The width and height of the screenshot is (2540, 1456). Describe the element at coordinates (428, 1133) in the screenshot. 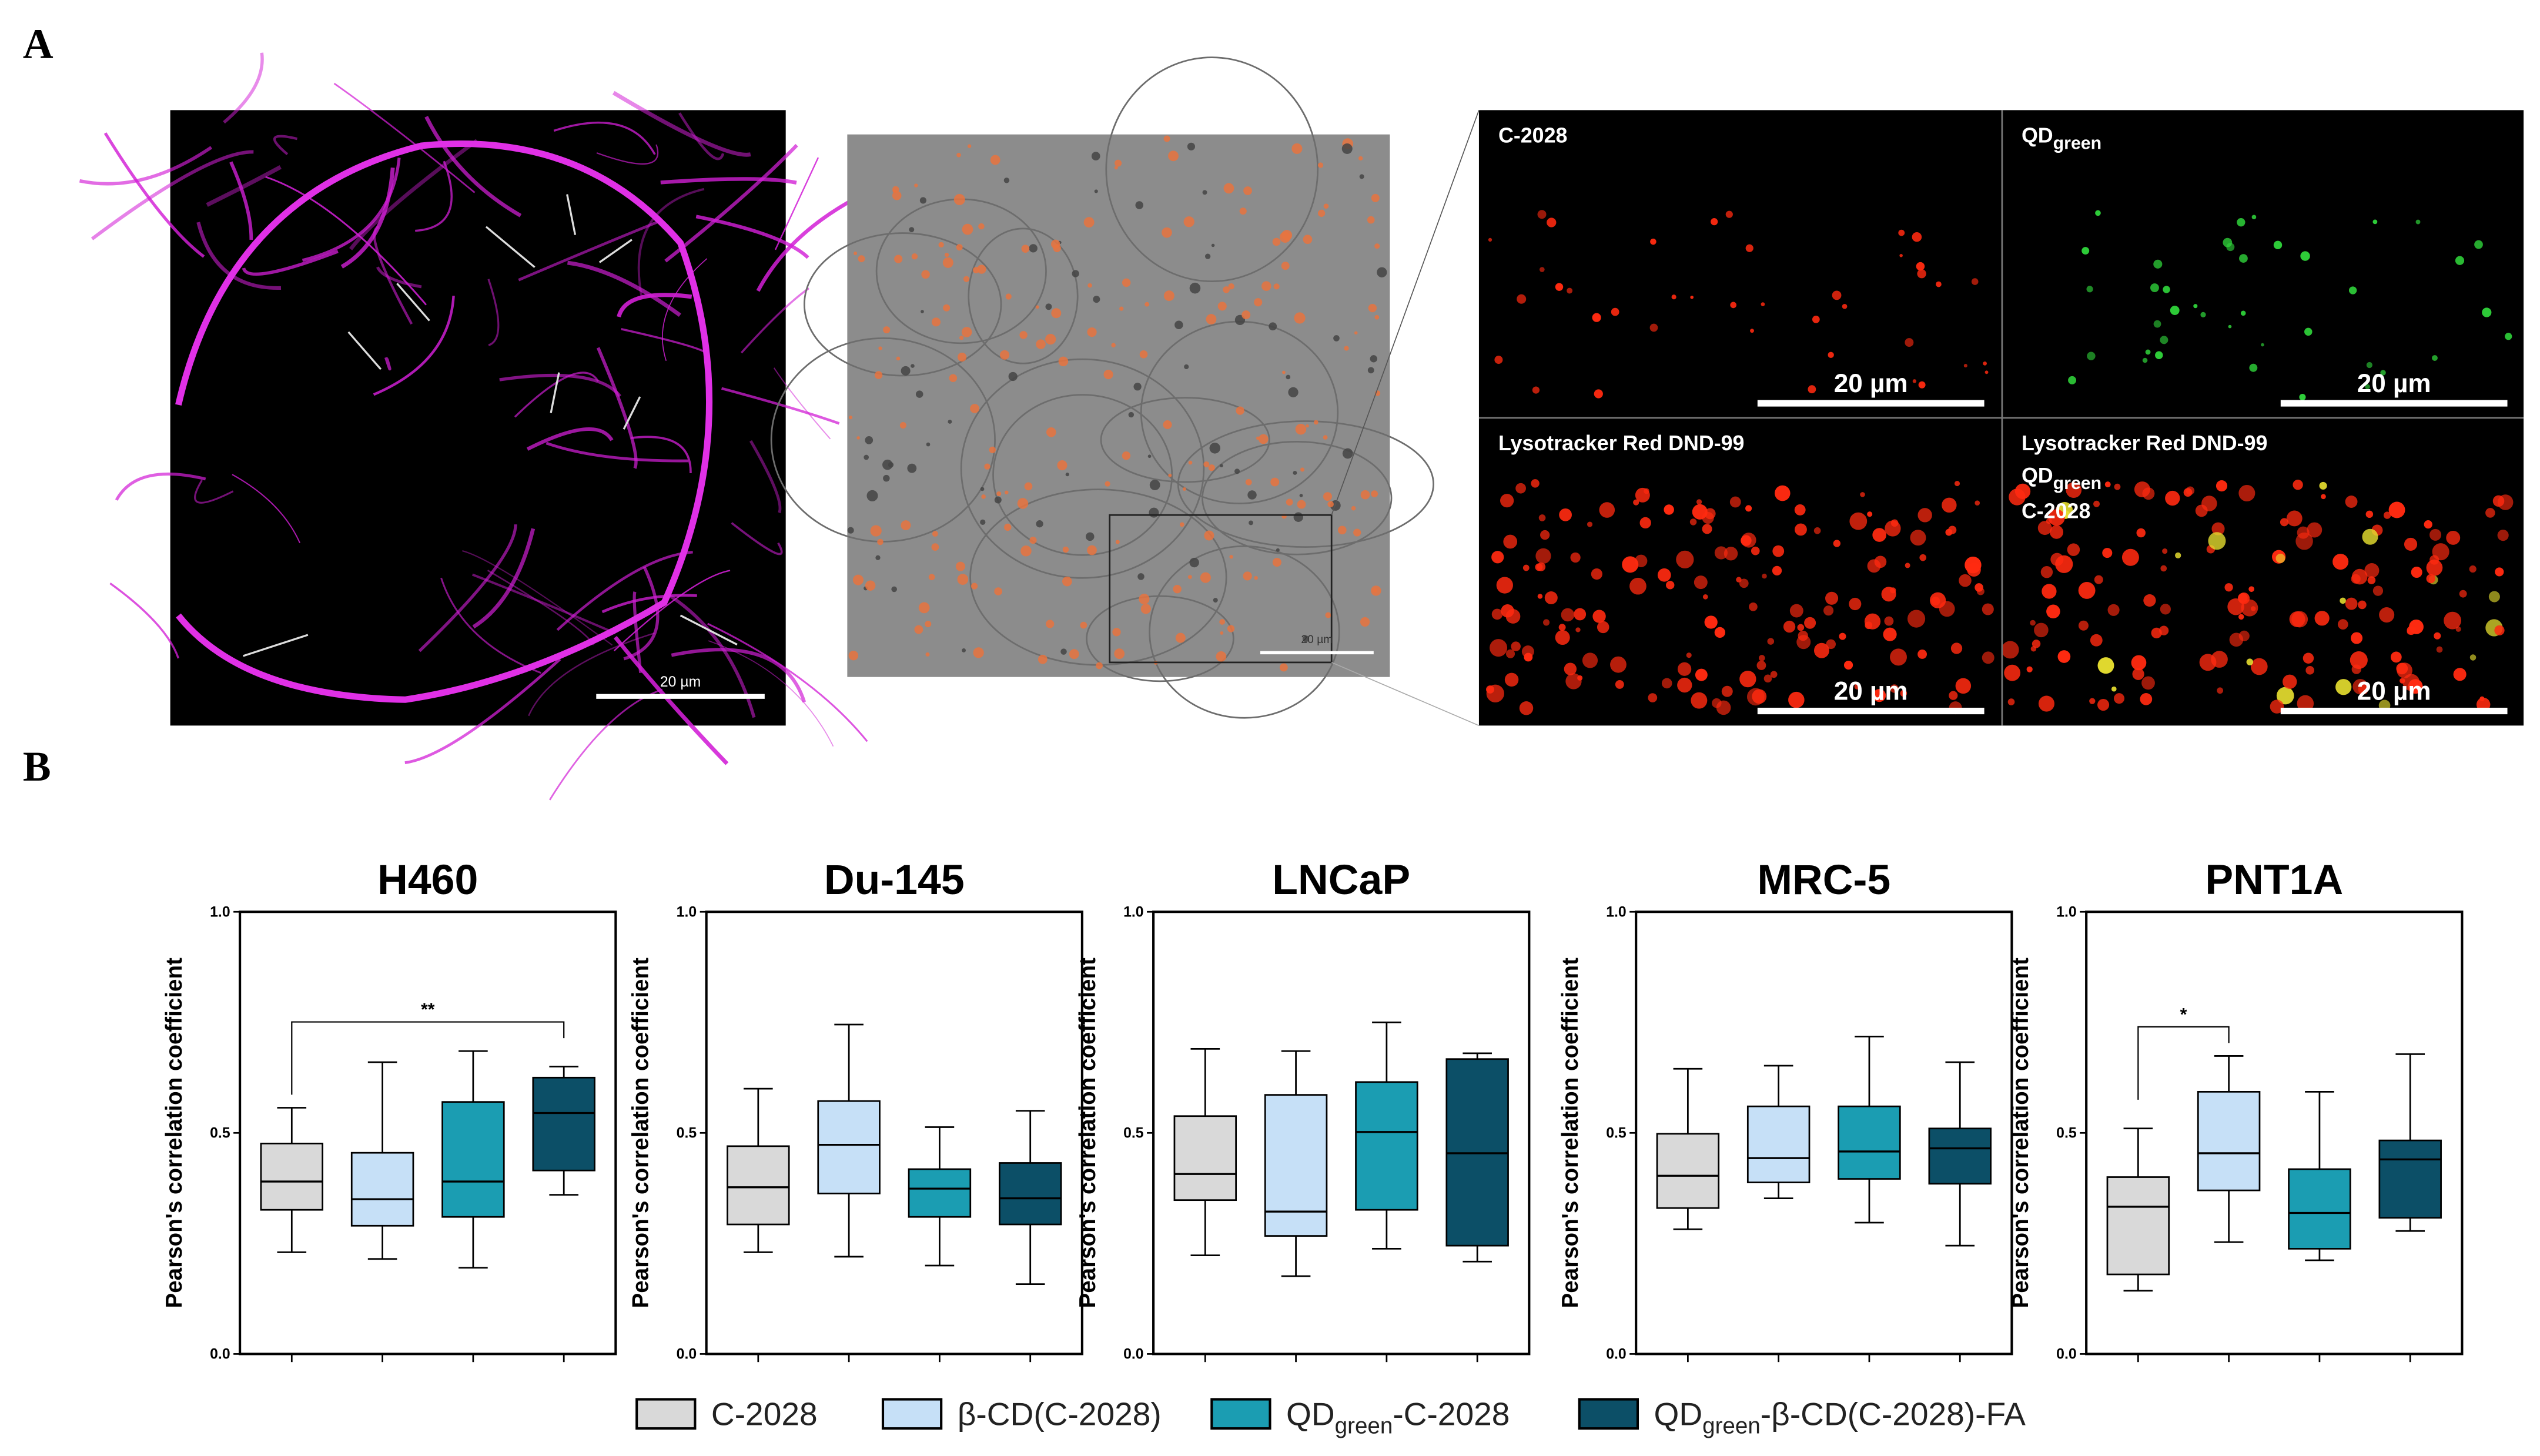

I see `plot-frame` at that location.